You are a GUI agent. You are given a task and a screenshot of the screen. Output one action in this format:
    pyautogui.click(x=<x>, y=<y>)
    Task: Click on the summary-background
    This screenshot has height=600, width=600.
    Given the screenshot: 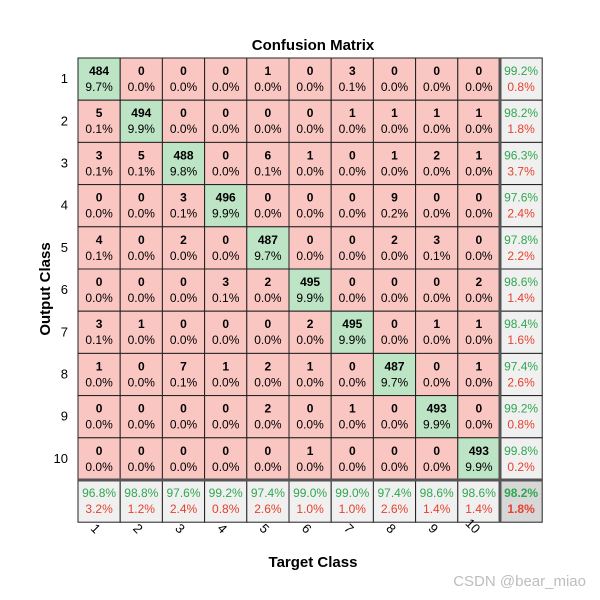 What is the action you would take?
    pyautogui.click(x=521, y=459)
    